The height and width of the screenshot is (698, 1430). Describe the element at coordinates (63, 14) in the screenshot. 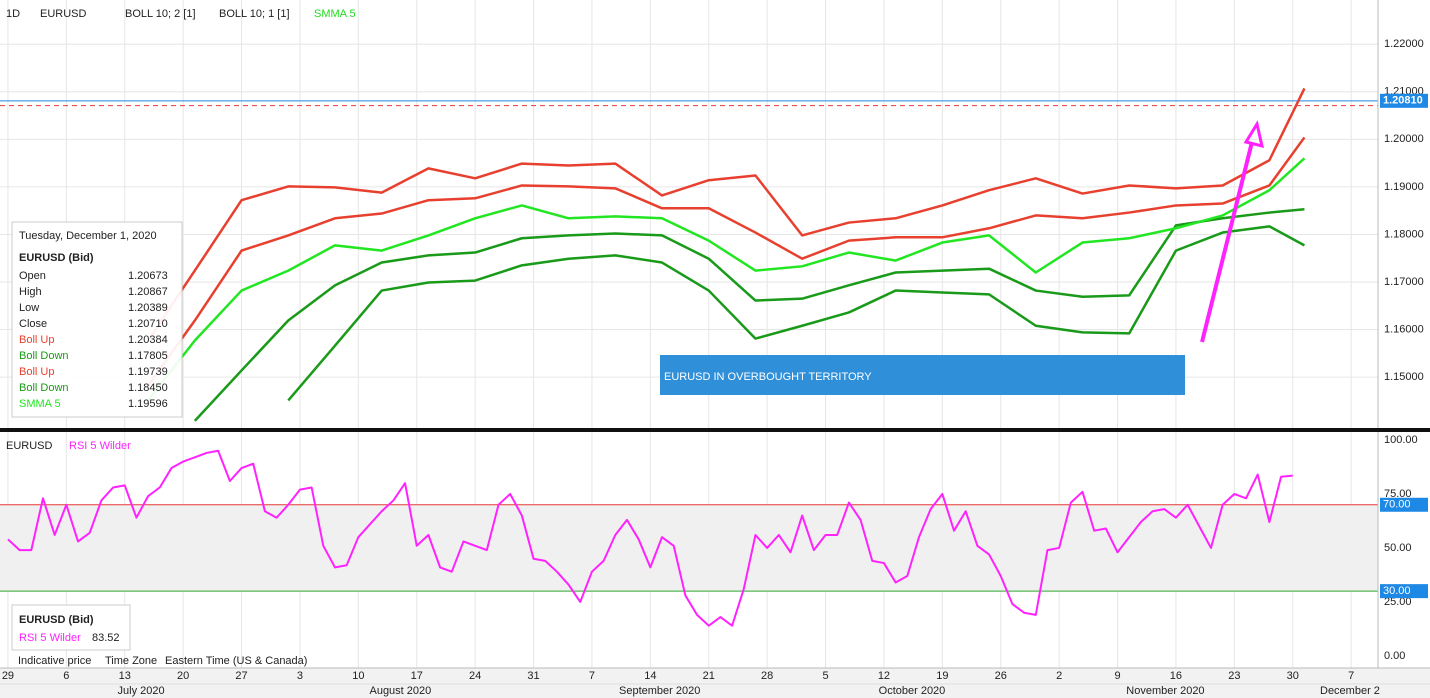

I see `symbol: EURUSD` at that location.